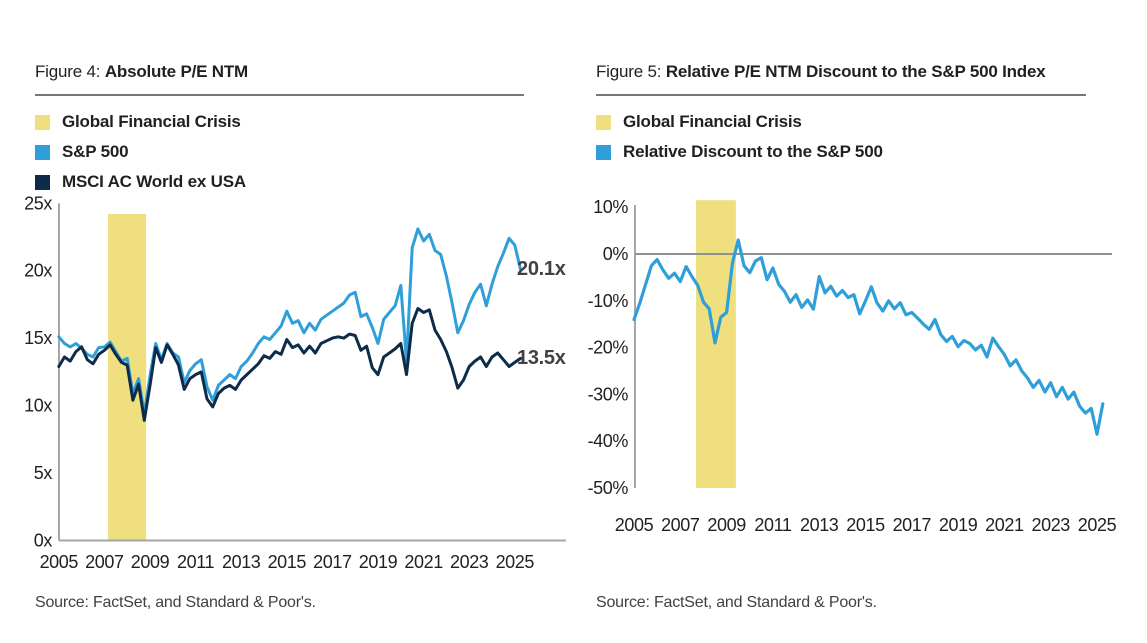  What do you see at coordinates (43, 541) in the screenshot?
I see `y-tick-label: 0x` at bounding box center [43, 541].